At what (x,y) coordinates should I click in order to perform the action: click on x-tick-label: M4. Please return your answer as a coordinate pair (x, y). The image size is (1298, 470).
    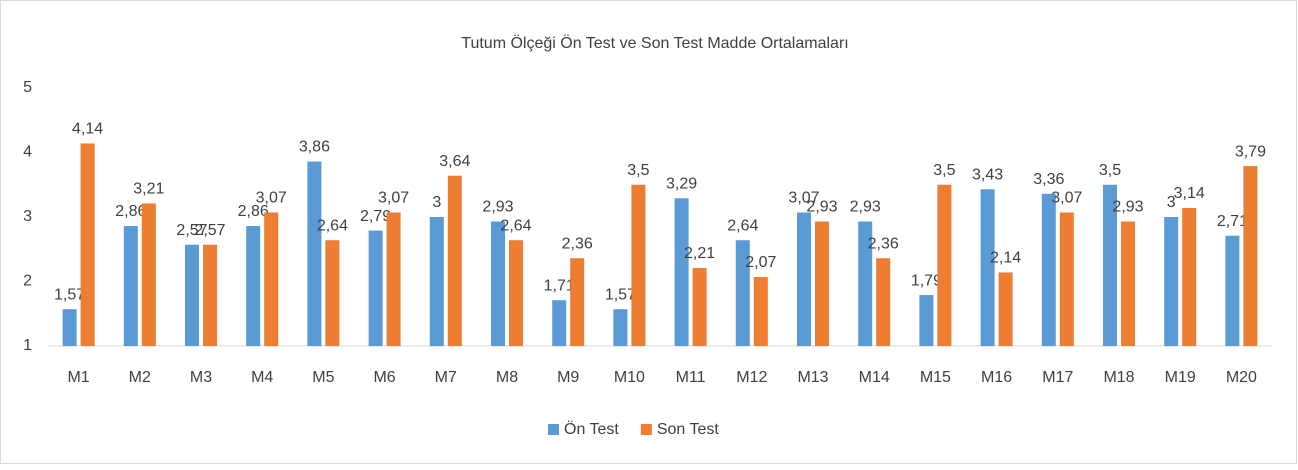
    Looking at the image, I should click on (262, 377).